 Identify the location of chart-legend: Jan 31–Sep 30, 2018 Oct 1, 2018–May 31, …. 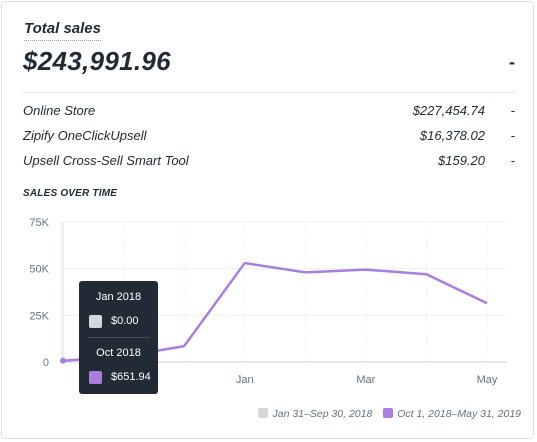
(385, 414).